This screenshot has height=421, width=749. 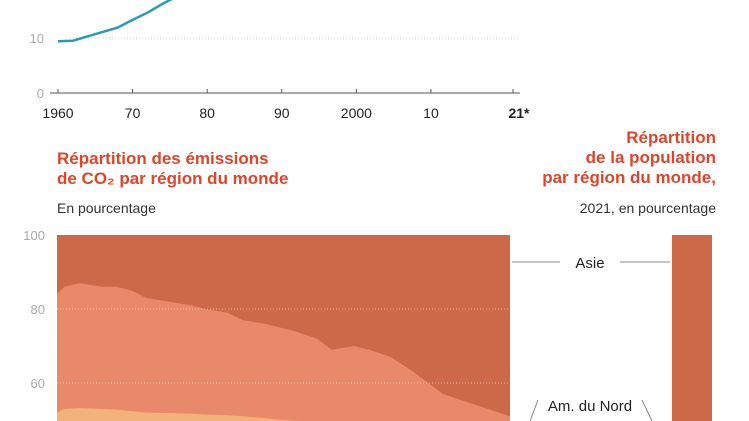 What do you see at coordinates (519, 113) in the screenshot?
I see `x-tick-label: 21*` at bounding box center [519, 113].